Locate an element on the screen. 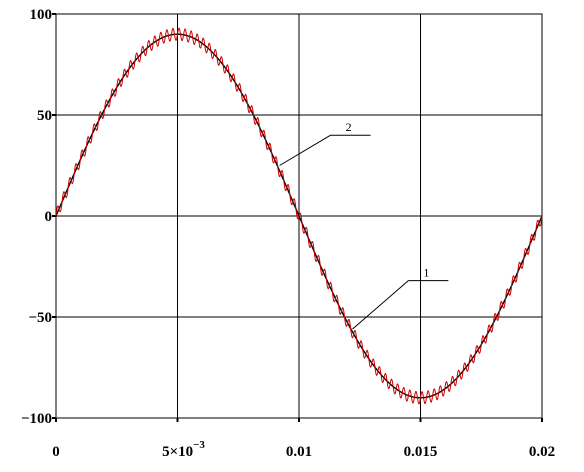 The image size is (584, 472). y-tick-label-1: 50 is located at coordinates (44, 116).